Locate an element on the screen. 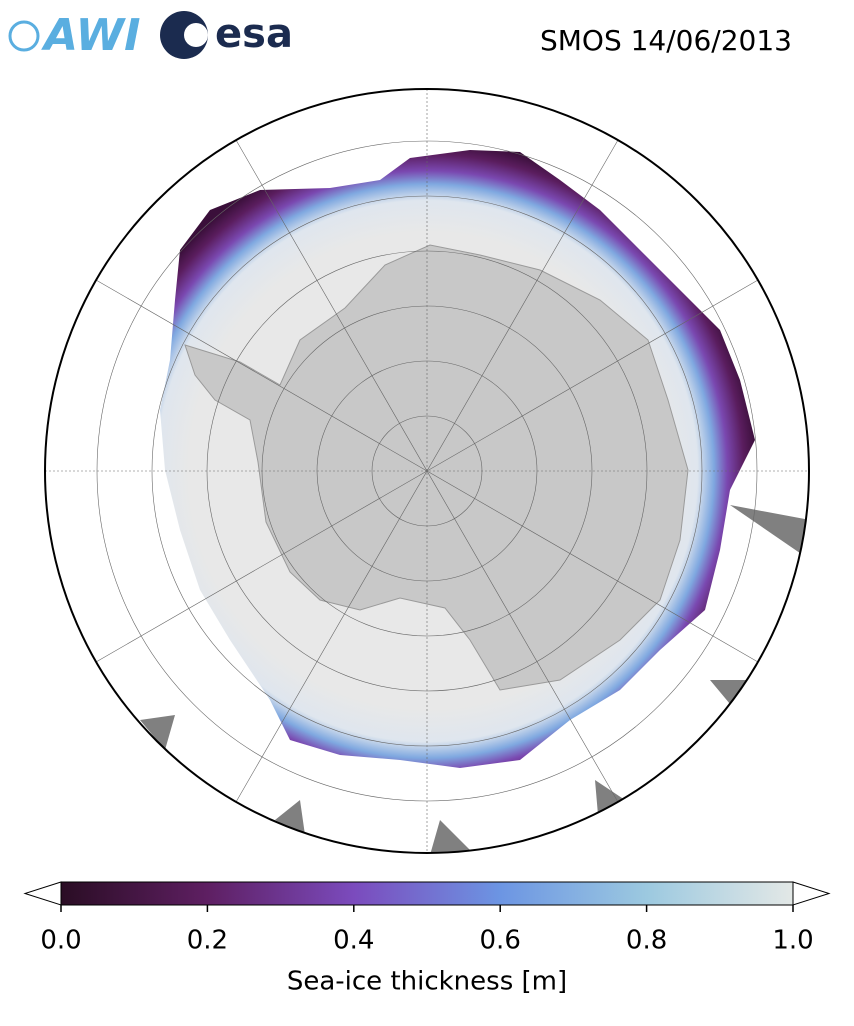 Image resolution: width=854 pixels, height=1026 pixels. esa-text: esa is located at coordinates (254, 34).